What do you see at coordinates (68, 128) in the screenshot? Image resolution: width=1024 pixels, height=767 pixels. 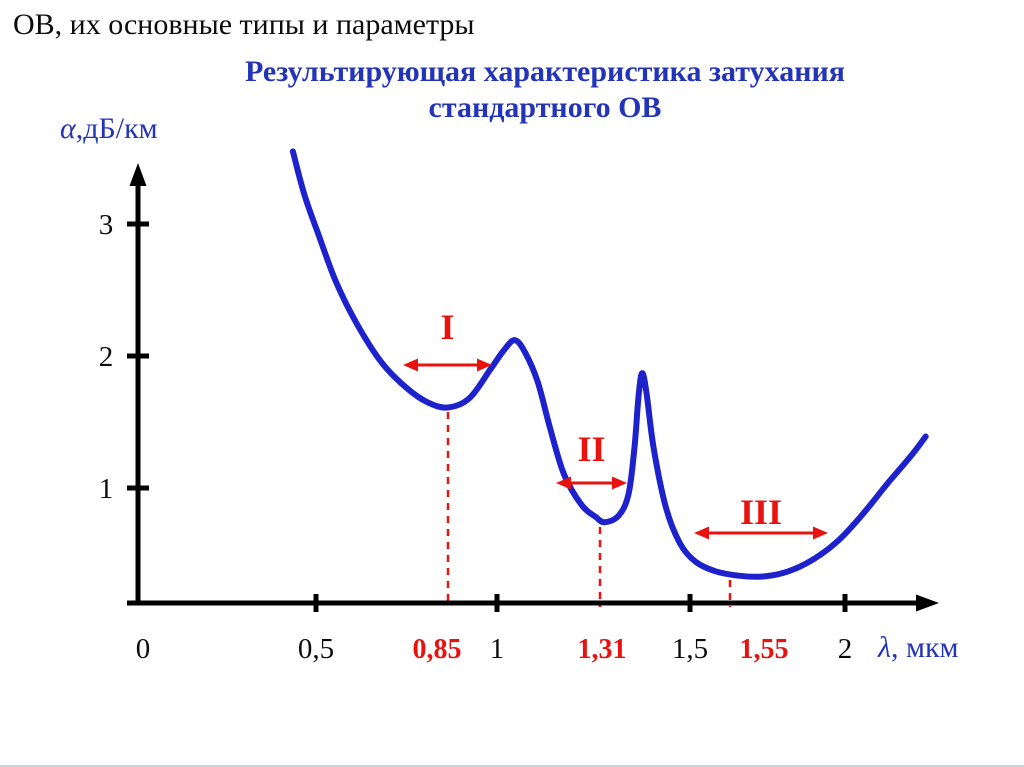 I see `alpha-symbol: α` at bounding box center [68, 128].